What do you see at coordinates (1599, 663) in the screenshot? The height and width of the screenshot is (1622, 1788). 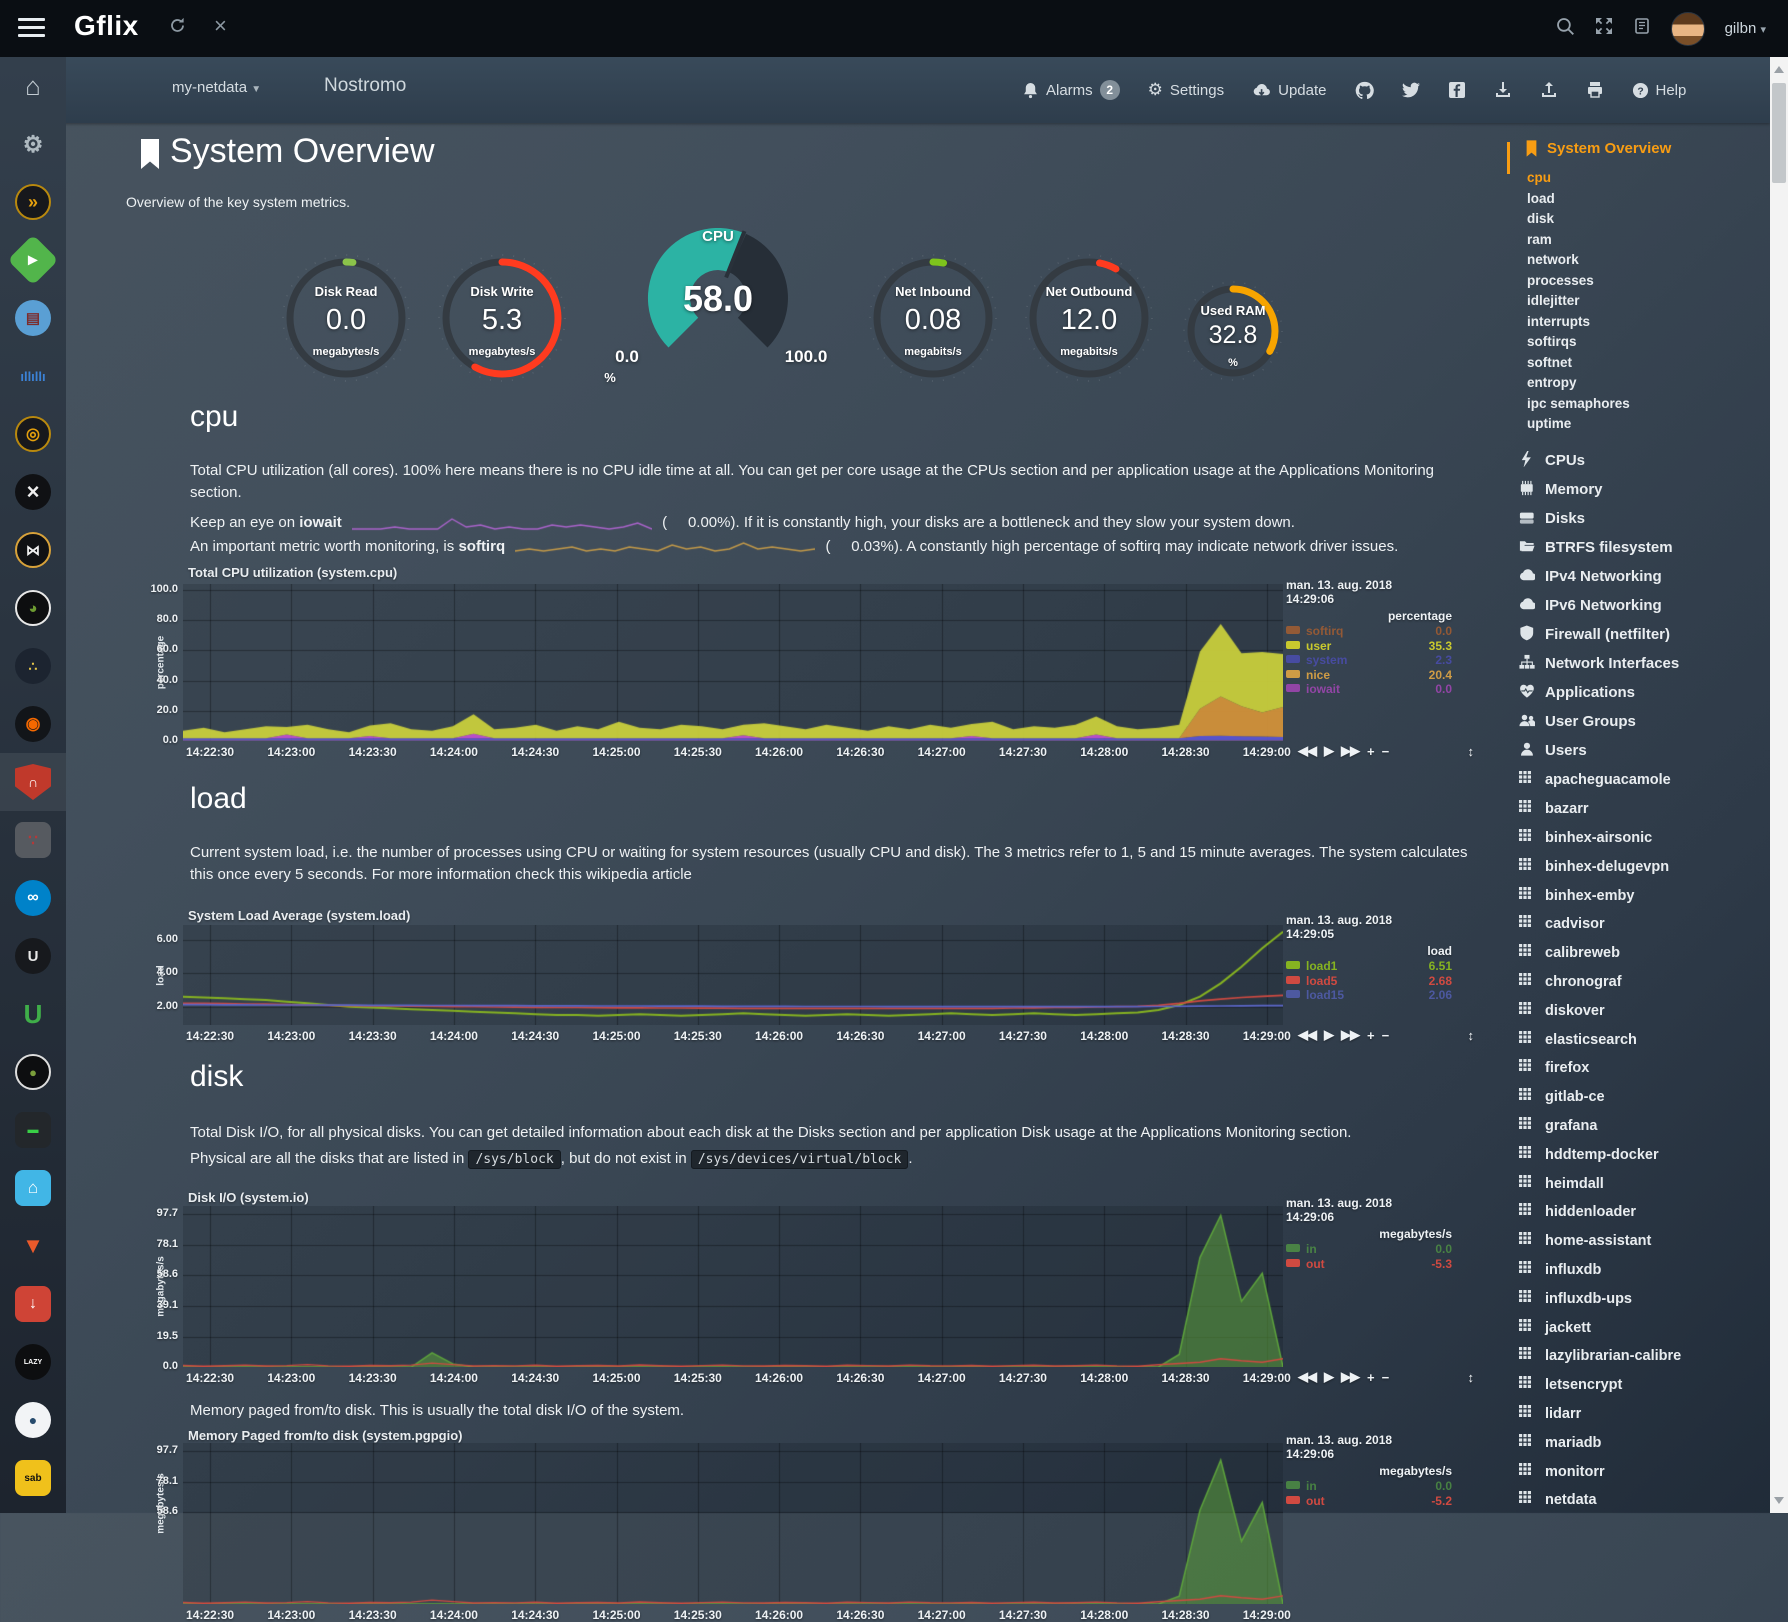 I see `toc-section-network-interfaces: Network Interfaces` at bounding box center [1599, 663].